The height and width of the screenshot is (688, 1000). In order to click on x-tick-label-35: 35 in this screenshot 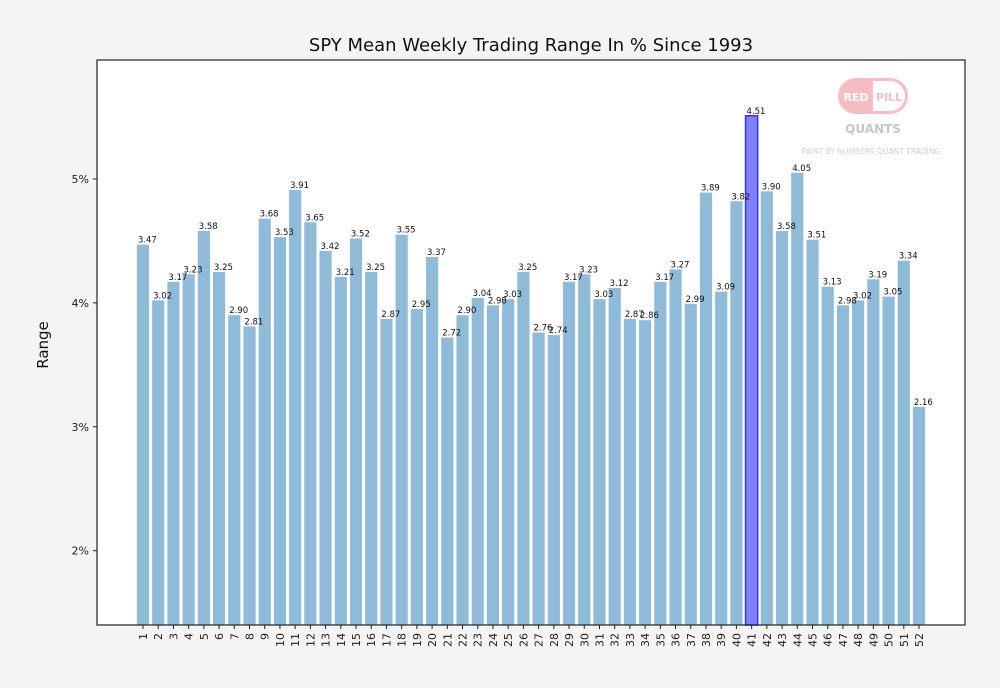, I will do `click(660, 640)`.